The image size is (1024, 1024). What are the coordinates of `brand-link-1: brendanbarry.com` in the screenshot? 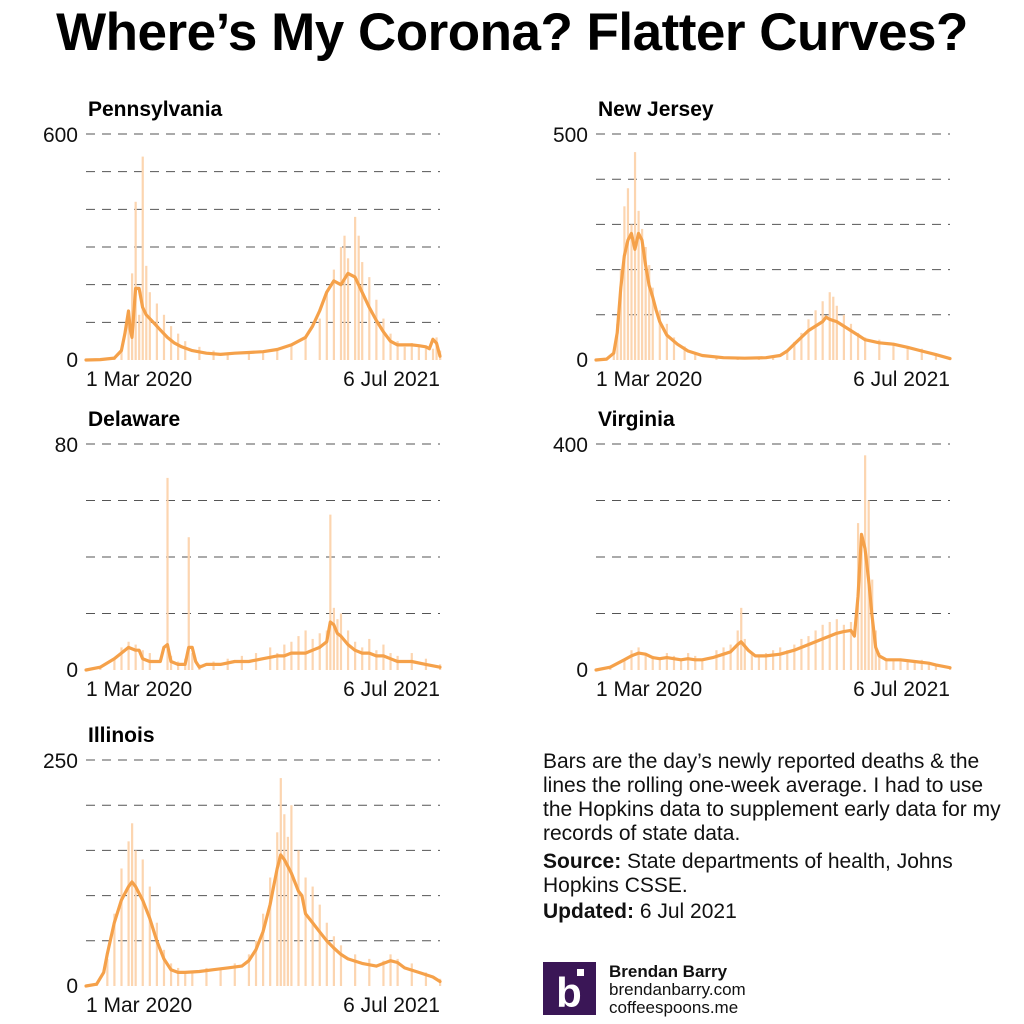 It's located at (677, 989).